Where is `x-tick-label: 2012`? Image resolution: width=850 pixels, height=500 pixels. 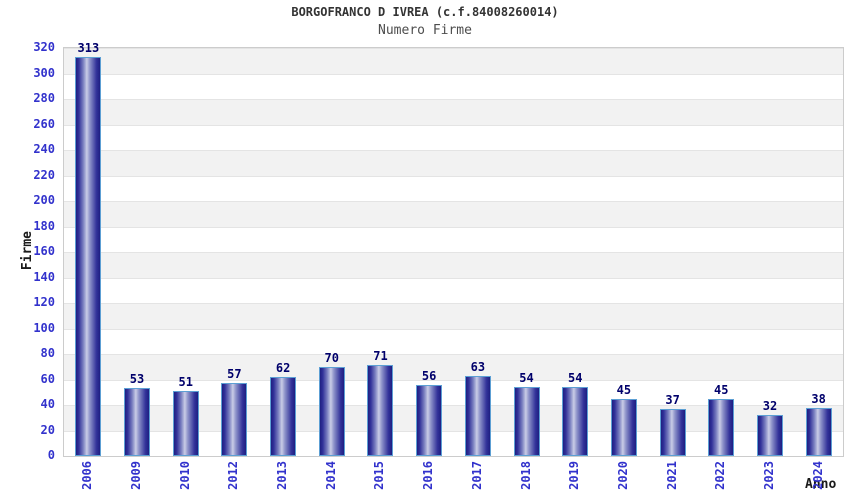 x-tick-label: 2012 is located at coordinates (233, 475).